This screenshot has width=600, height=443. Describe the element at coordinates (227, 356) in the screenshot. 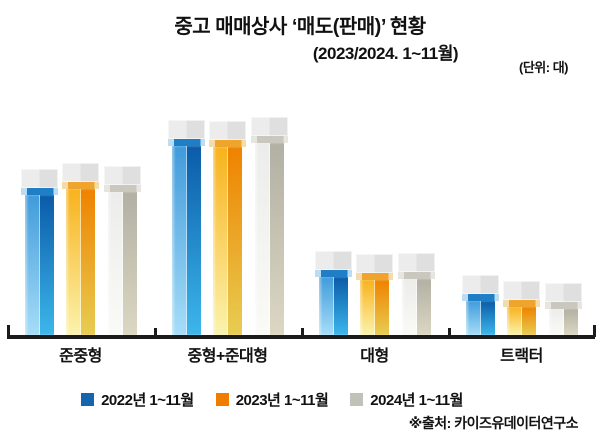

I see `category-label-mid-plus-semi-large: 중형+준대형` at that location.